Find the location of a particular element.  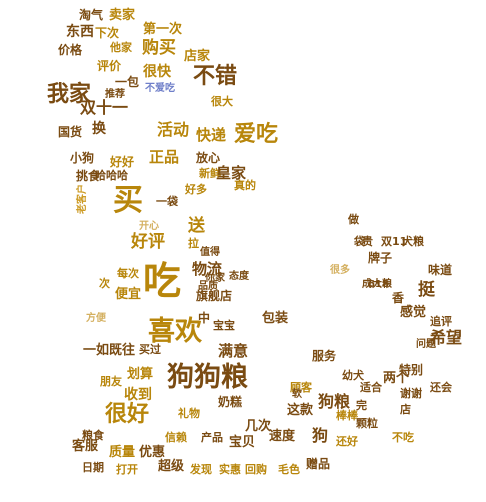

word: 味道 is located at coordinates (440, 270).